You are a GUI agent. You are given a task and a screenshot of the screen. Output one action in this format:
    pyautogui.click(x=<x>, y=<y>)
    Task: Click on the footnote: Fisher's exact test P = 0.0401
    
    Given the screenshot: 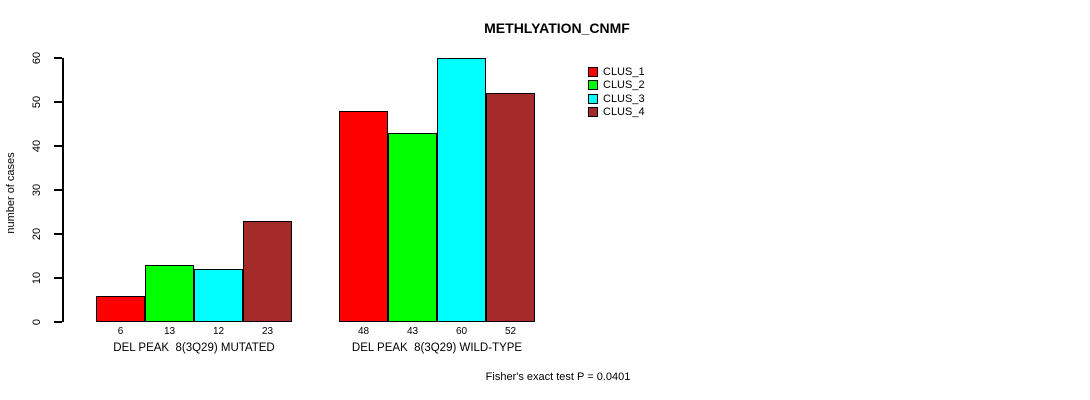 What is the action you would take?
    pyautogui.click(x=558, y=377)
    